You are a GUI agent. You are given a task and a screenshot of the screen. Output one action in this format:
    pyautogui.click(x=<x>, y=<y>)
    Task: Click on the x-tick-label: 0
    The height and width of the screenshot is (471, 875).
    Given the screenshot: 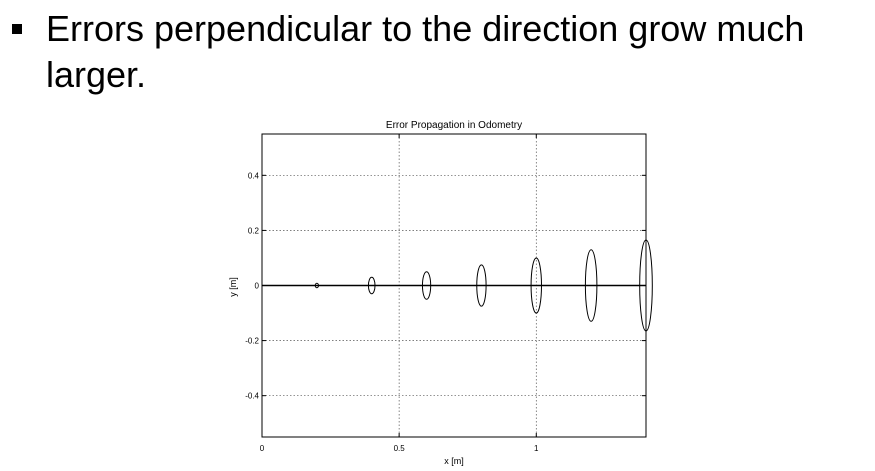 What is the action you would take?
    pyautogui.click(x=262, y=448)
    